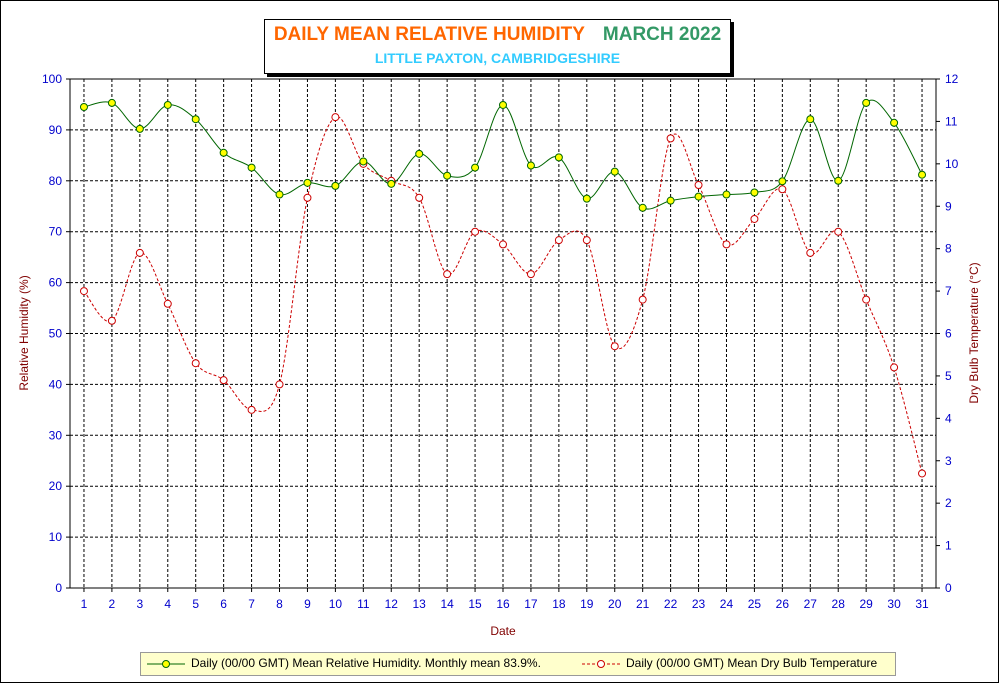  I want to click on y2-tick-label: 0, so click(948, 588).